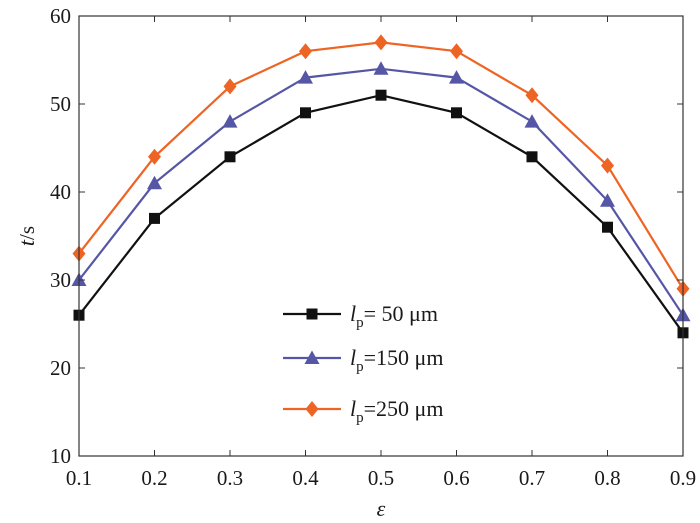 The height and width of the screenshot is (523, 700). Describe the element at coordinates (381, 478) in the screenshot. I see `x-tick-label: 0.5` at that location.